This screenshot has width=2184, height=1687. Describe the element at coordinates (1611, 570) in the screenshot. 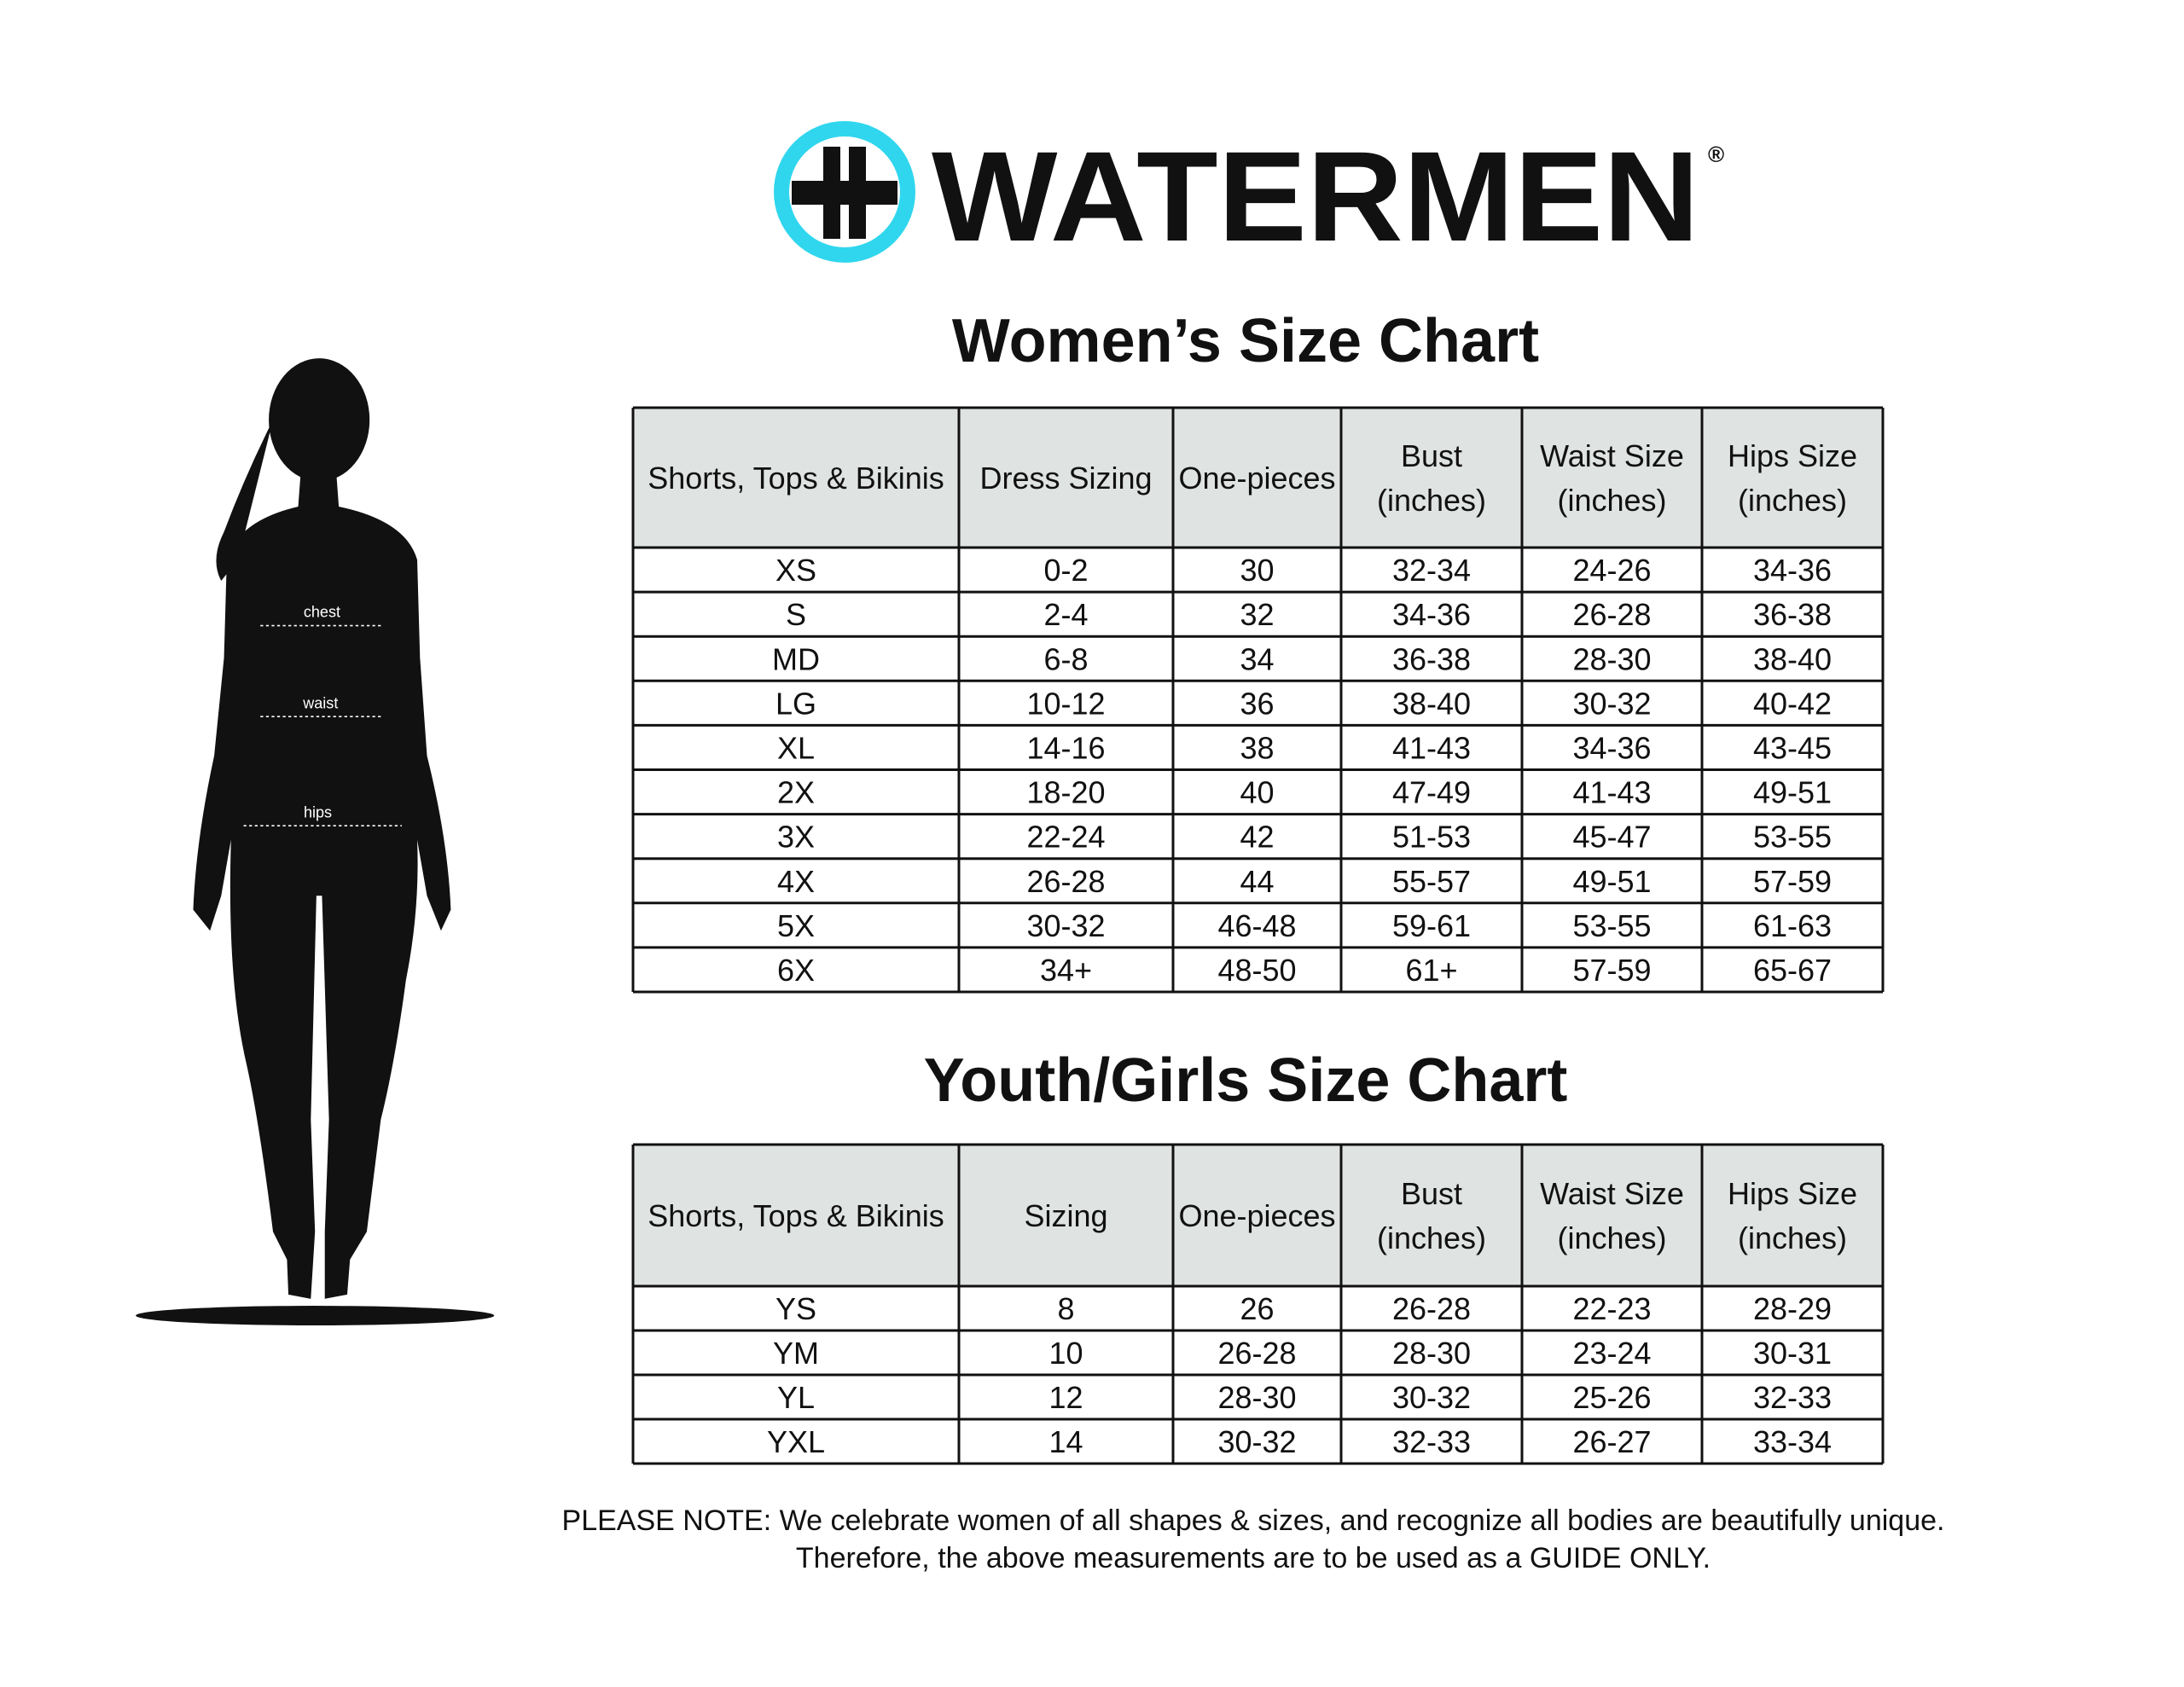

I see `cell: 24-26` at that location.